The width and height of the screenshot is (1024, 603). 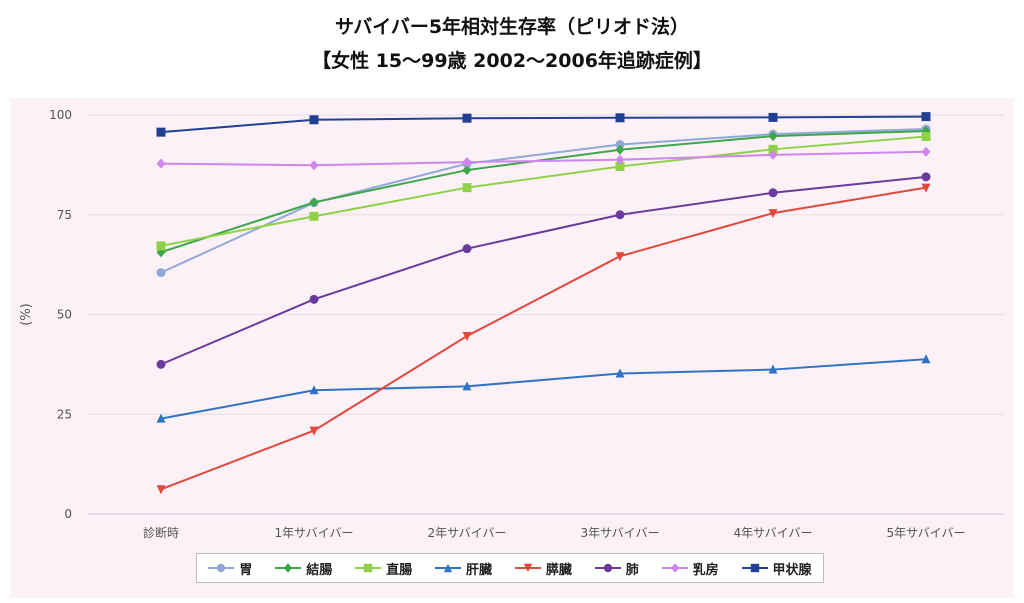 What do you see at coordinates (303, 568) in the screenshot?
I see `legend-item: 結腸` at bounding box center [303, 568].